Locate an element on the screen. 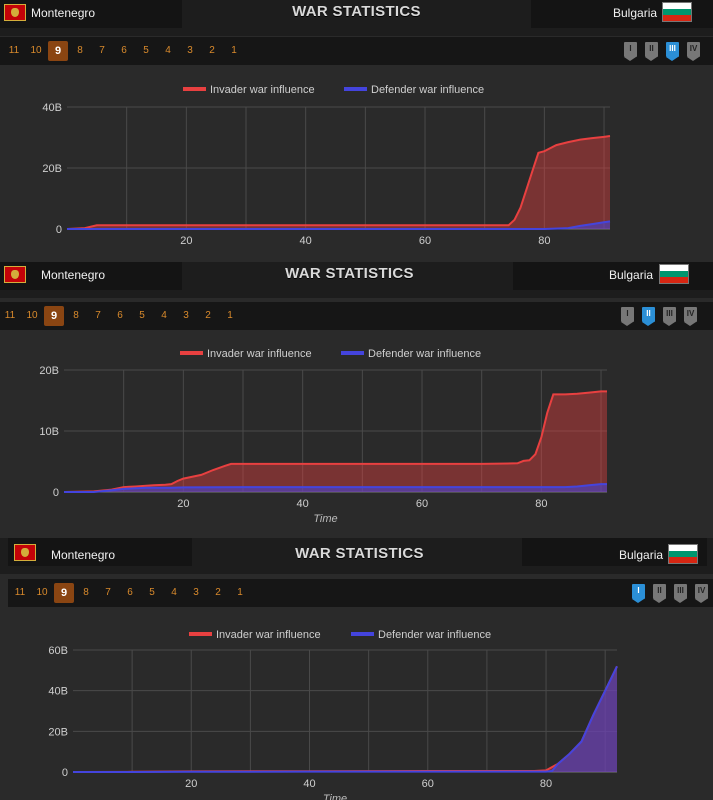 The image size is (713, 800). panel-title: WAR STATISTICS is located at coordinates (359, 553).